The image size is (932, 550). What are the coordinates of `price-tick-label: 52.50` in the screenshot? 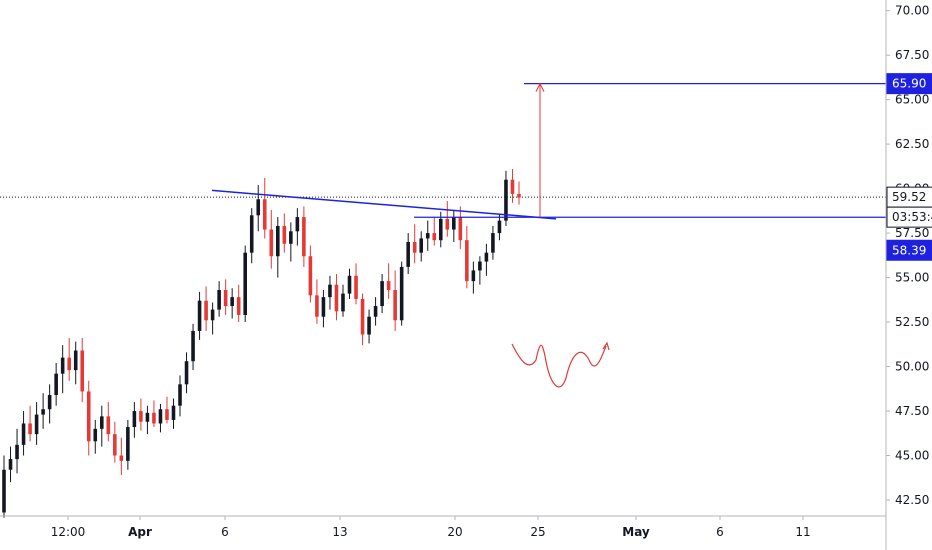 It's located at (912, 322).